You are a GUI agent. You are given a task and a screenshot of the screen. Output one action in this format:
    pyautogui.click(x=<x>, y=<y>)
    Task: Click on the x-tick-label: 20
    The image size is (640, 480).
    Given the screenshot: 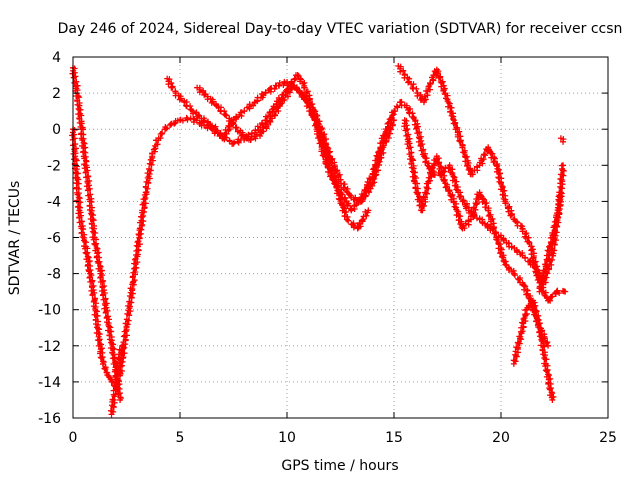 What is the action you would take?
    pyautogui.click(x=501, y=438)
    